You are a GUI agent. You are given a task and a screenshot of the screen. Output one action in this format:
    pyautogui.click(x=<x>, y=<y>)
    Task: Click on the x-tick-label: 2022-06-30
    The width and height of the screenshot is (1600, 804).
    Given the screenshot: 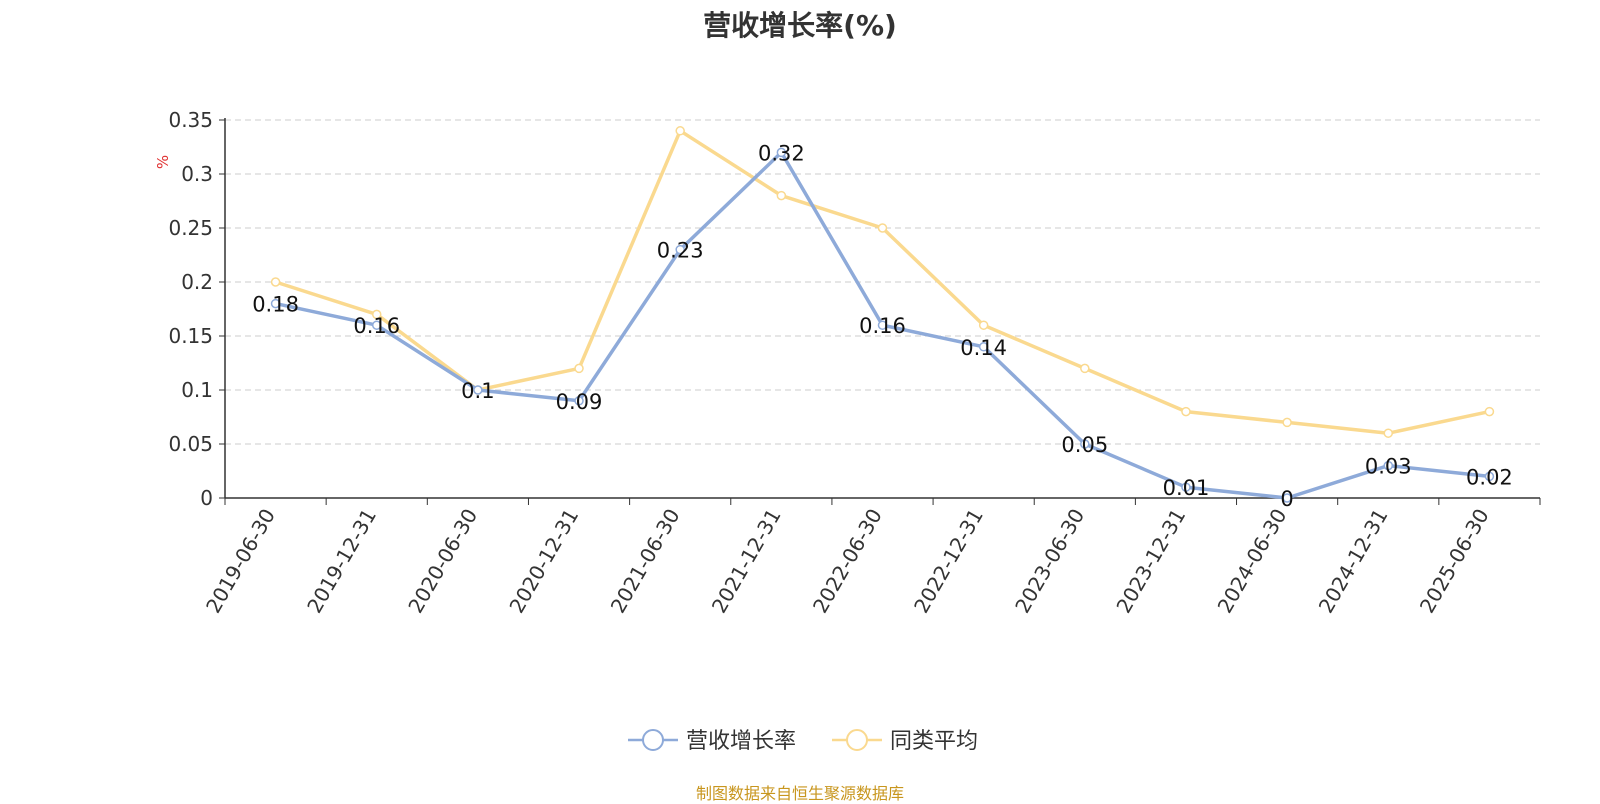 What is the action you would take?
    pyautogui.click(x=847, y=561)
    